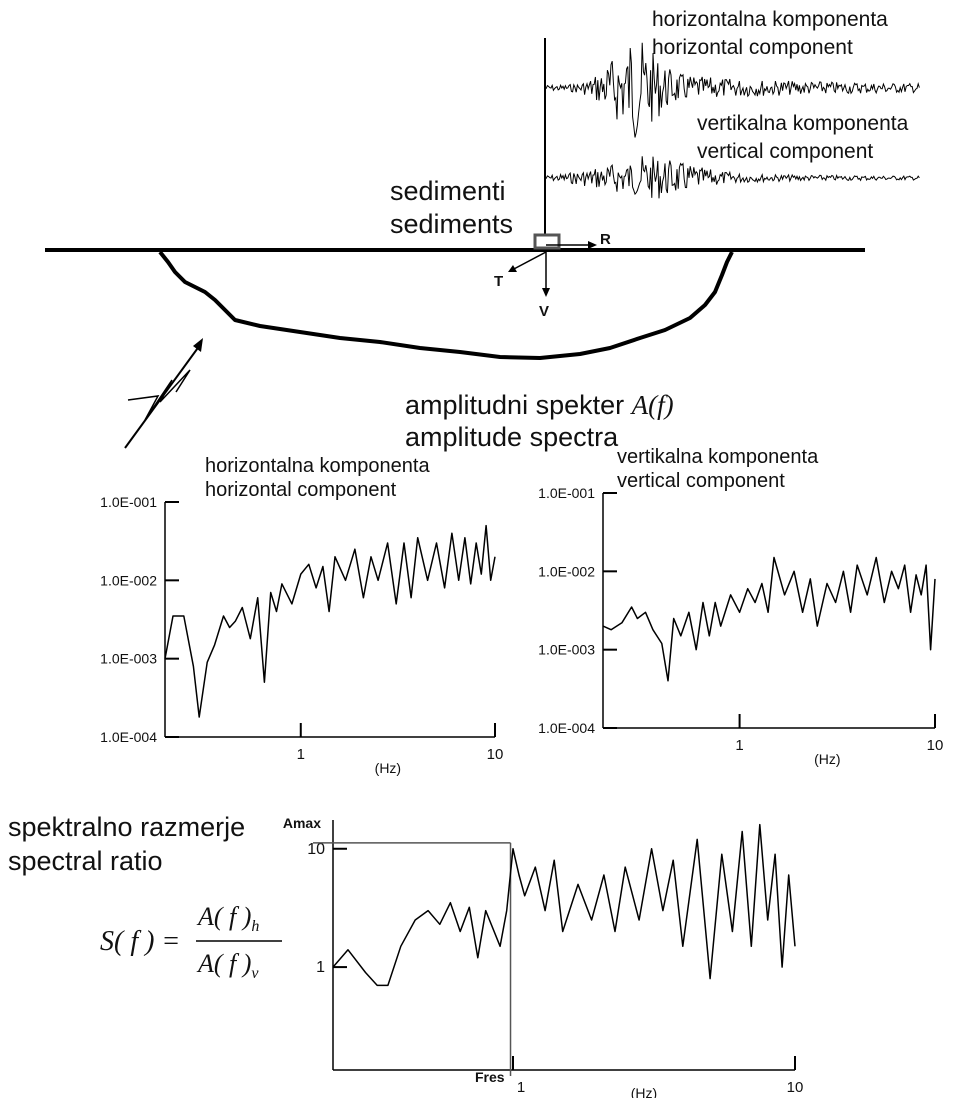  Describe the element at coordinates (316, 849) in the screenshot. I see `y-tick-label: 10` at that location.